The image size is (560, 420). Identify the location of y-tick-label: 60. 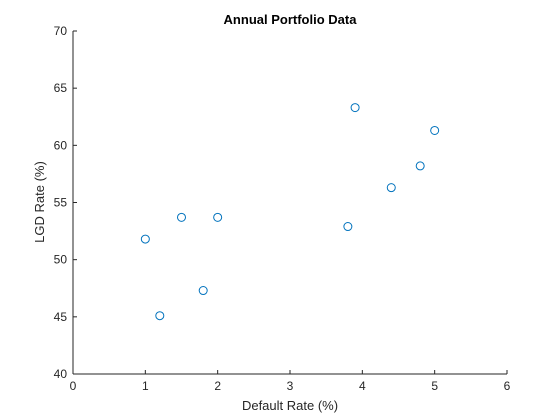
(61, 145).